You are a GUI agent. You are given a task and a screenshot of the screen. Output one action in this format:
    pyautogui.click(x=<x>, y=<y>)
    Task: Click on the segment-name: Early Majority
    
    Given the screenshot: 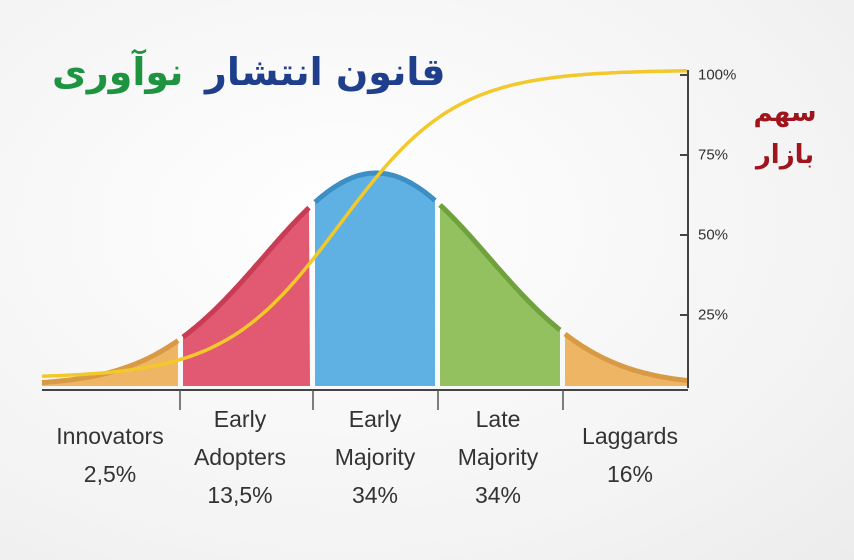 What is the action you would take?
    pyautogui.click(x=375, y=438)
    